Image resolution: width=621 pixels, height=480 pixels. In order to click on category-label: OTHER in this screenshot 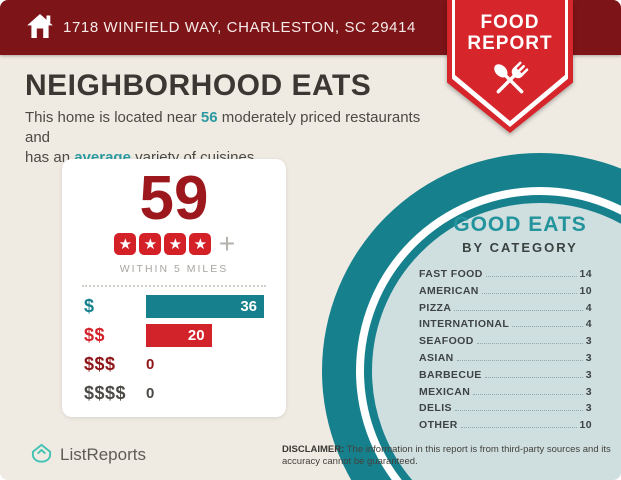, I will do `click(438, 425)`.